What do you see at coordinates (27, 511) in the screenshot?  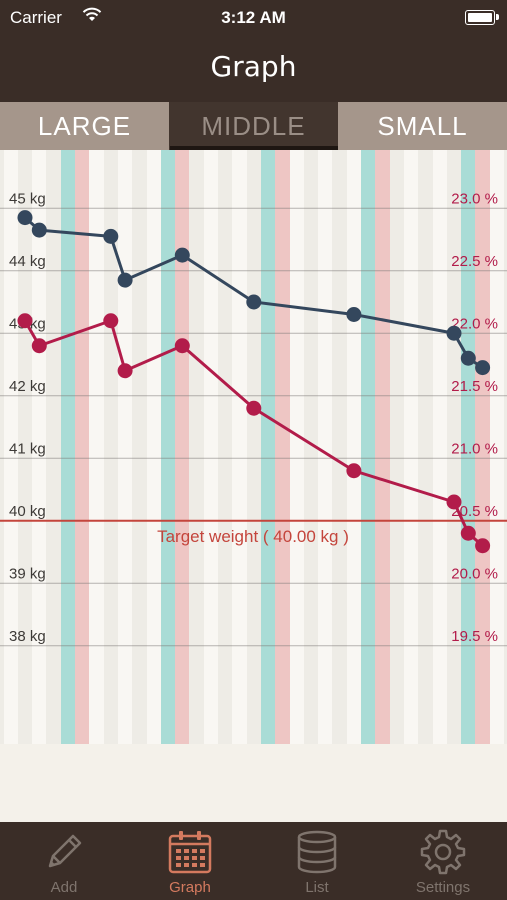 I see `y-left-tick-label: 40 kg` at bounding box center [27, 511].